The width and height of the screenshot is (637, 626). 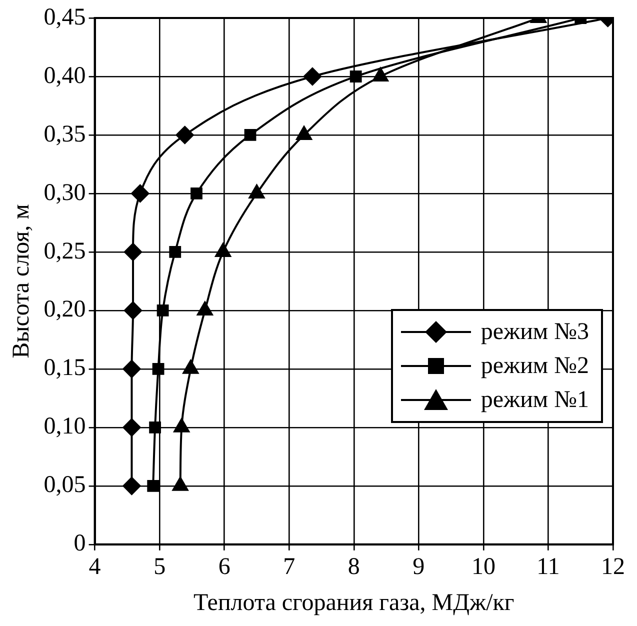 I want to click on y-tick-label: 0,30, so click(x=65, y=193).